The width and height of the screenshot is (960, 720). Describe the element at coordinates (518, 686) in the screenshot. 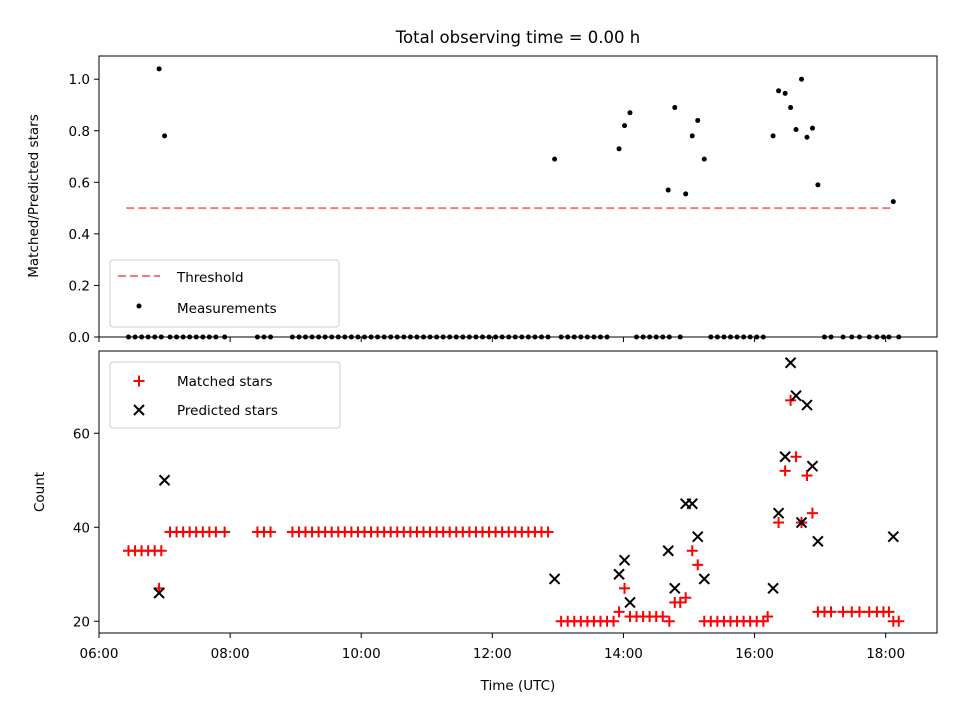

I see `x-axis-label: Time (UTC)` at that location.